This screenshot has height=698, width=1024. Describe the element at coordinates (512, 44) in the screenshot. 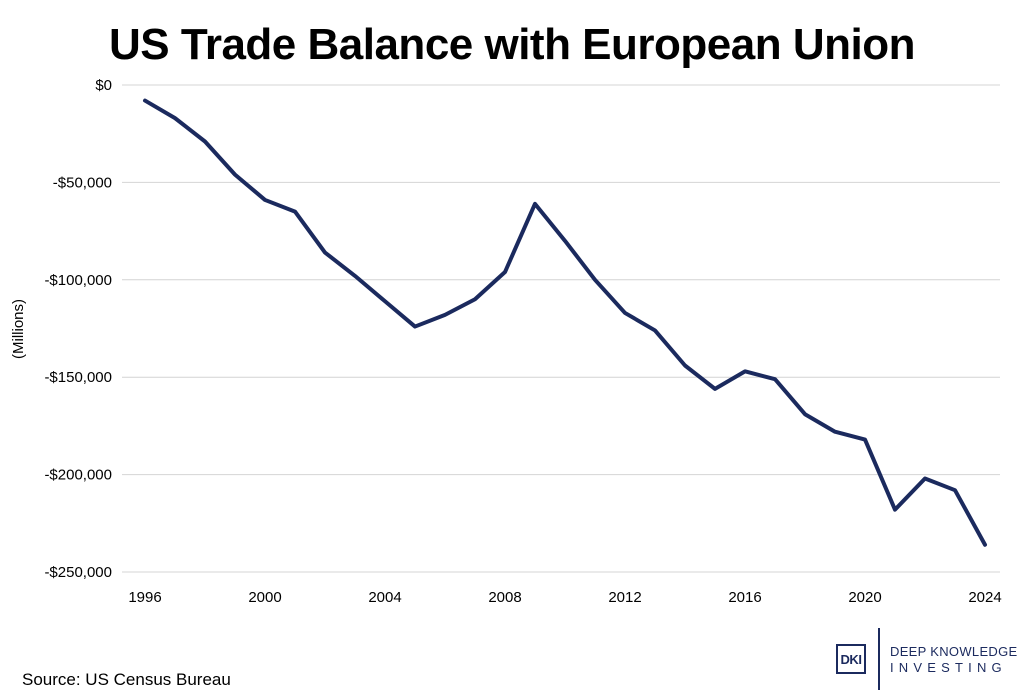

I see `chart-title: US Trade Balance with European Union` at that location.